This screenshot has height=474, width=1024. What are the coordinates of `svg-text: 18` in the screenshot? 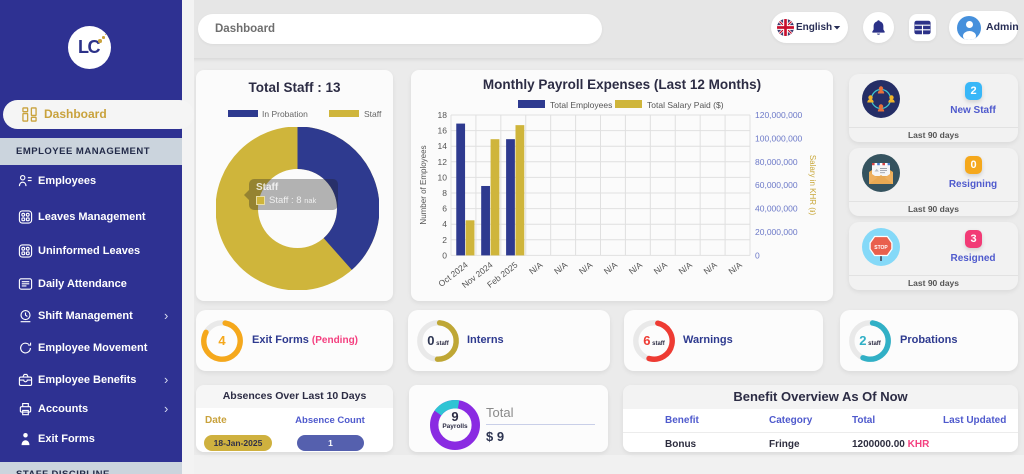 It's located at (443, 115).